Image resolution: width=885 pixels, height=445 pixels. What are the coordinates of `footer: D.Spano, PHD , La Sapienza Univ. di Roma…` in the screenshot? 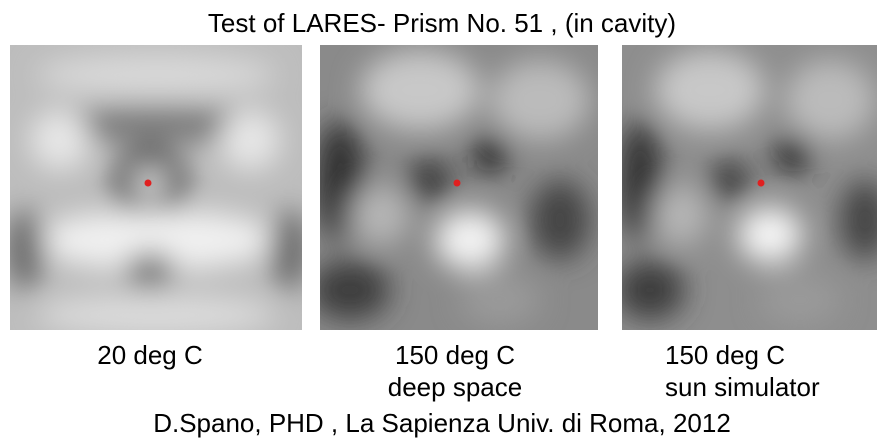 It's located at (442, 423).